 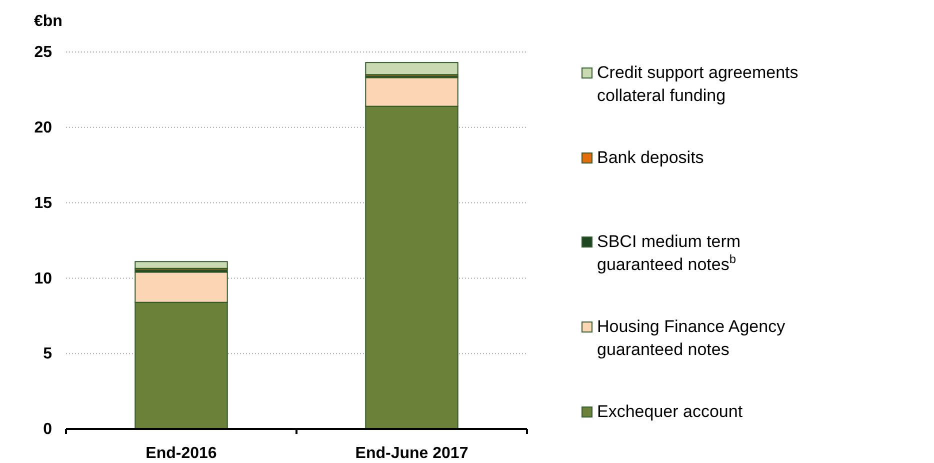 I want to click on y-tick-label: 0, so click(x=47, y=429).